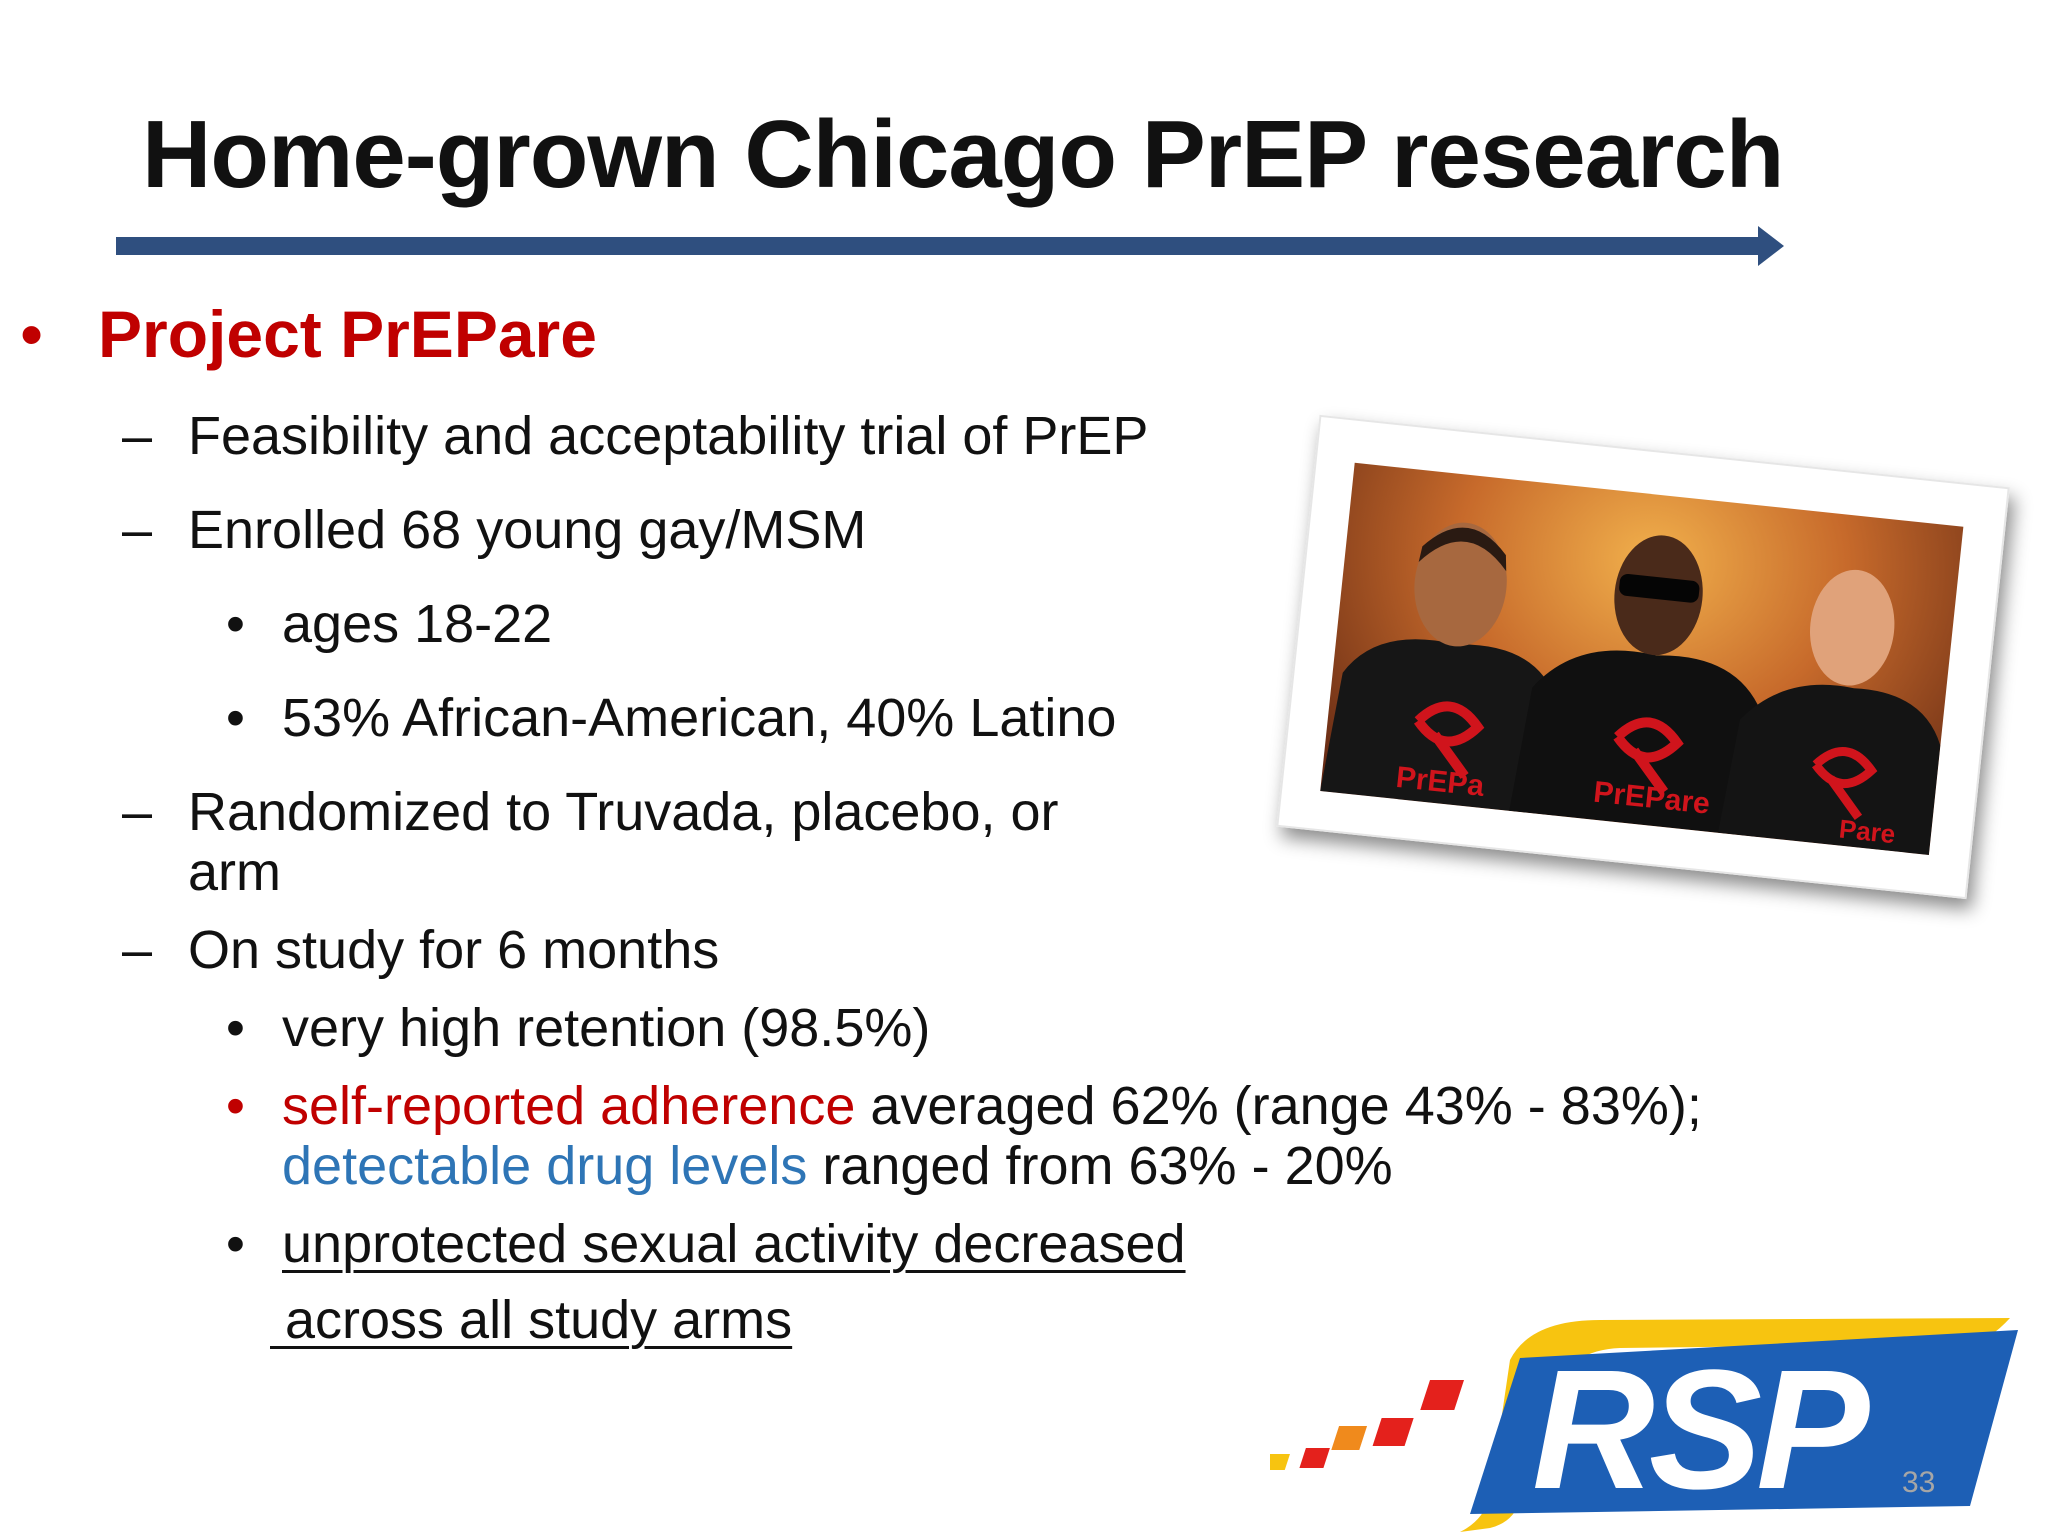  What do you see at coordinates (623, 812) in the screenshot?
I see `item-text: Randomized to Truvada, placebo, or` at bounding box center [623, 812].